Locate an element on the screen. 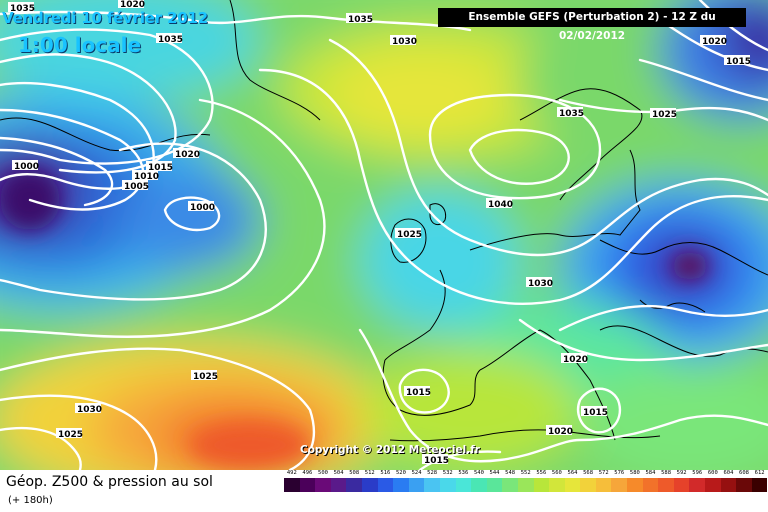 The image size is (768, 512). isobar-label: 1005 is located at coordinates (136, 187).